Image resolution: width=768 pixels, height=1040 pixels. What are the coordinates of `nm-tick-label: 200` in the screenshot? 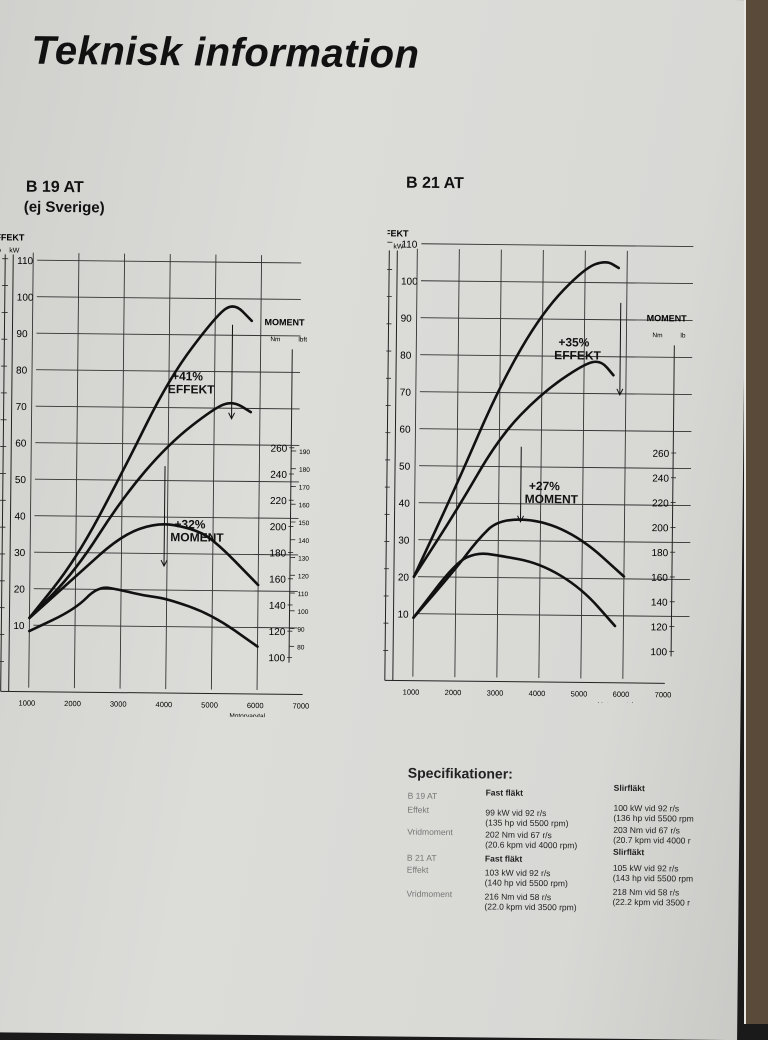 It's located at (660, 528).